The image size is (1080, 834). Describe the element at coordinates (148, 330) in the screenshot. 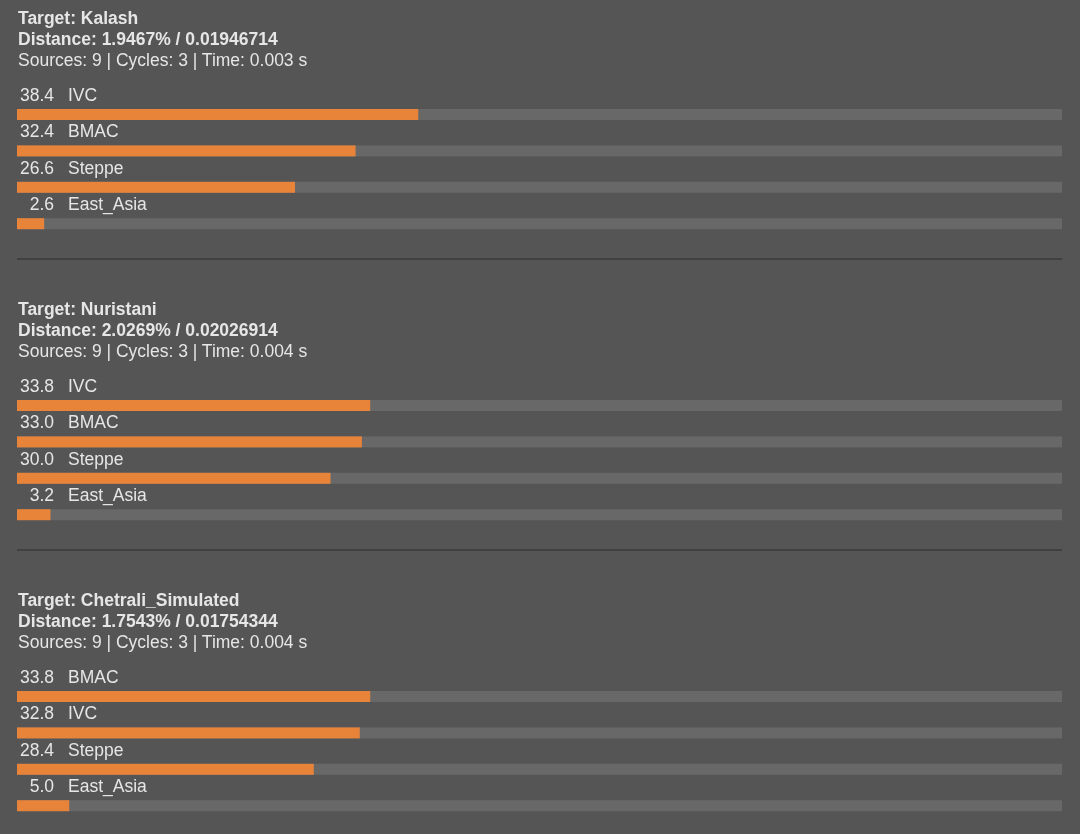

I see `chart-subtitle: Distance: 2.0269% / 0.02026914` at that location.